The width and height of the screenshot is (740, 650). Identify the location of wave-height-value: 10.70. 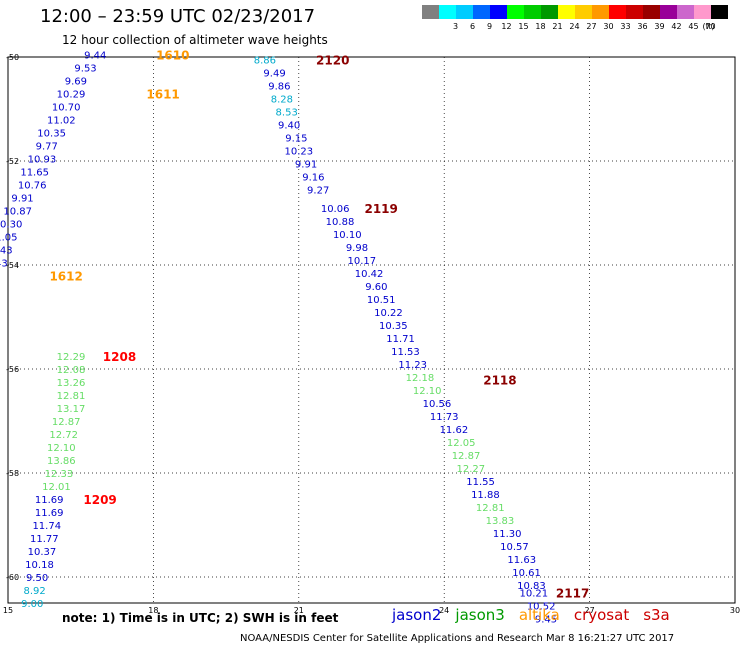
(66, 107).